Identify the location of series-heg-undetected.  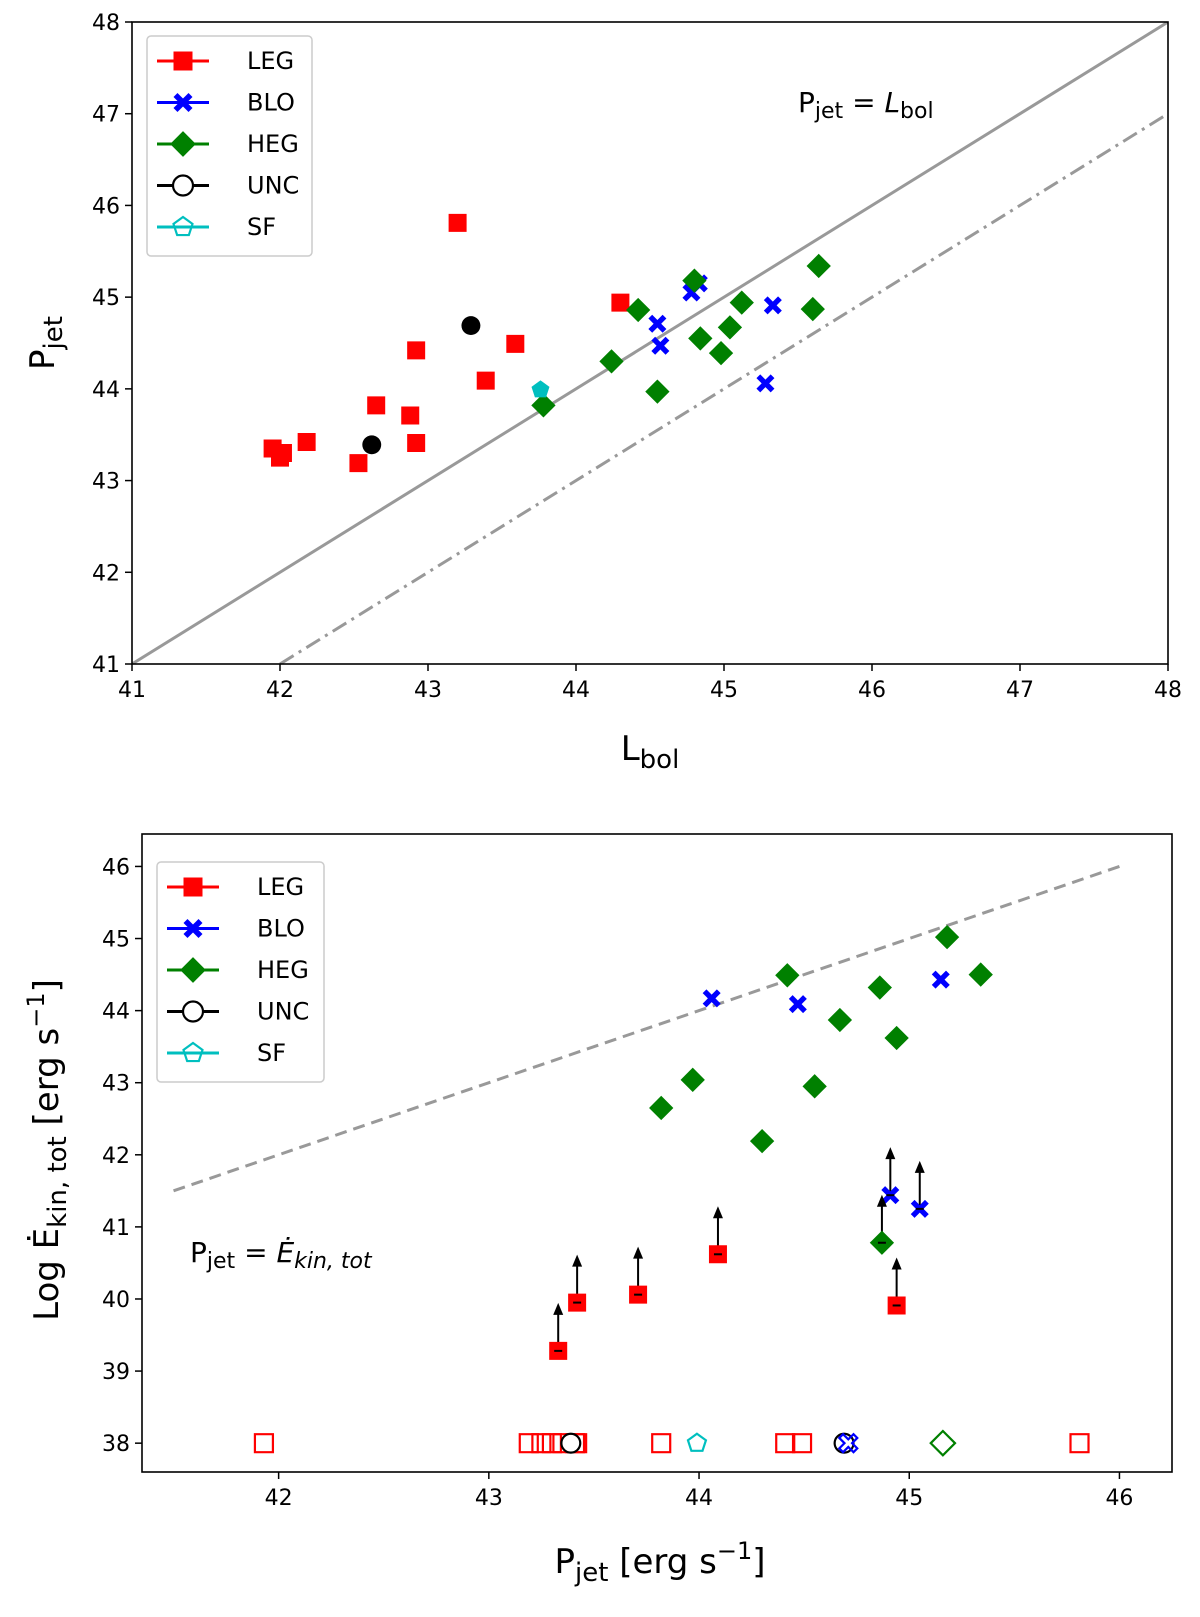
(943, 1443).